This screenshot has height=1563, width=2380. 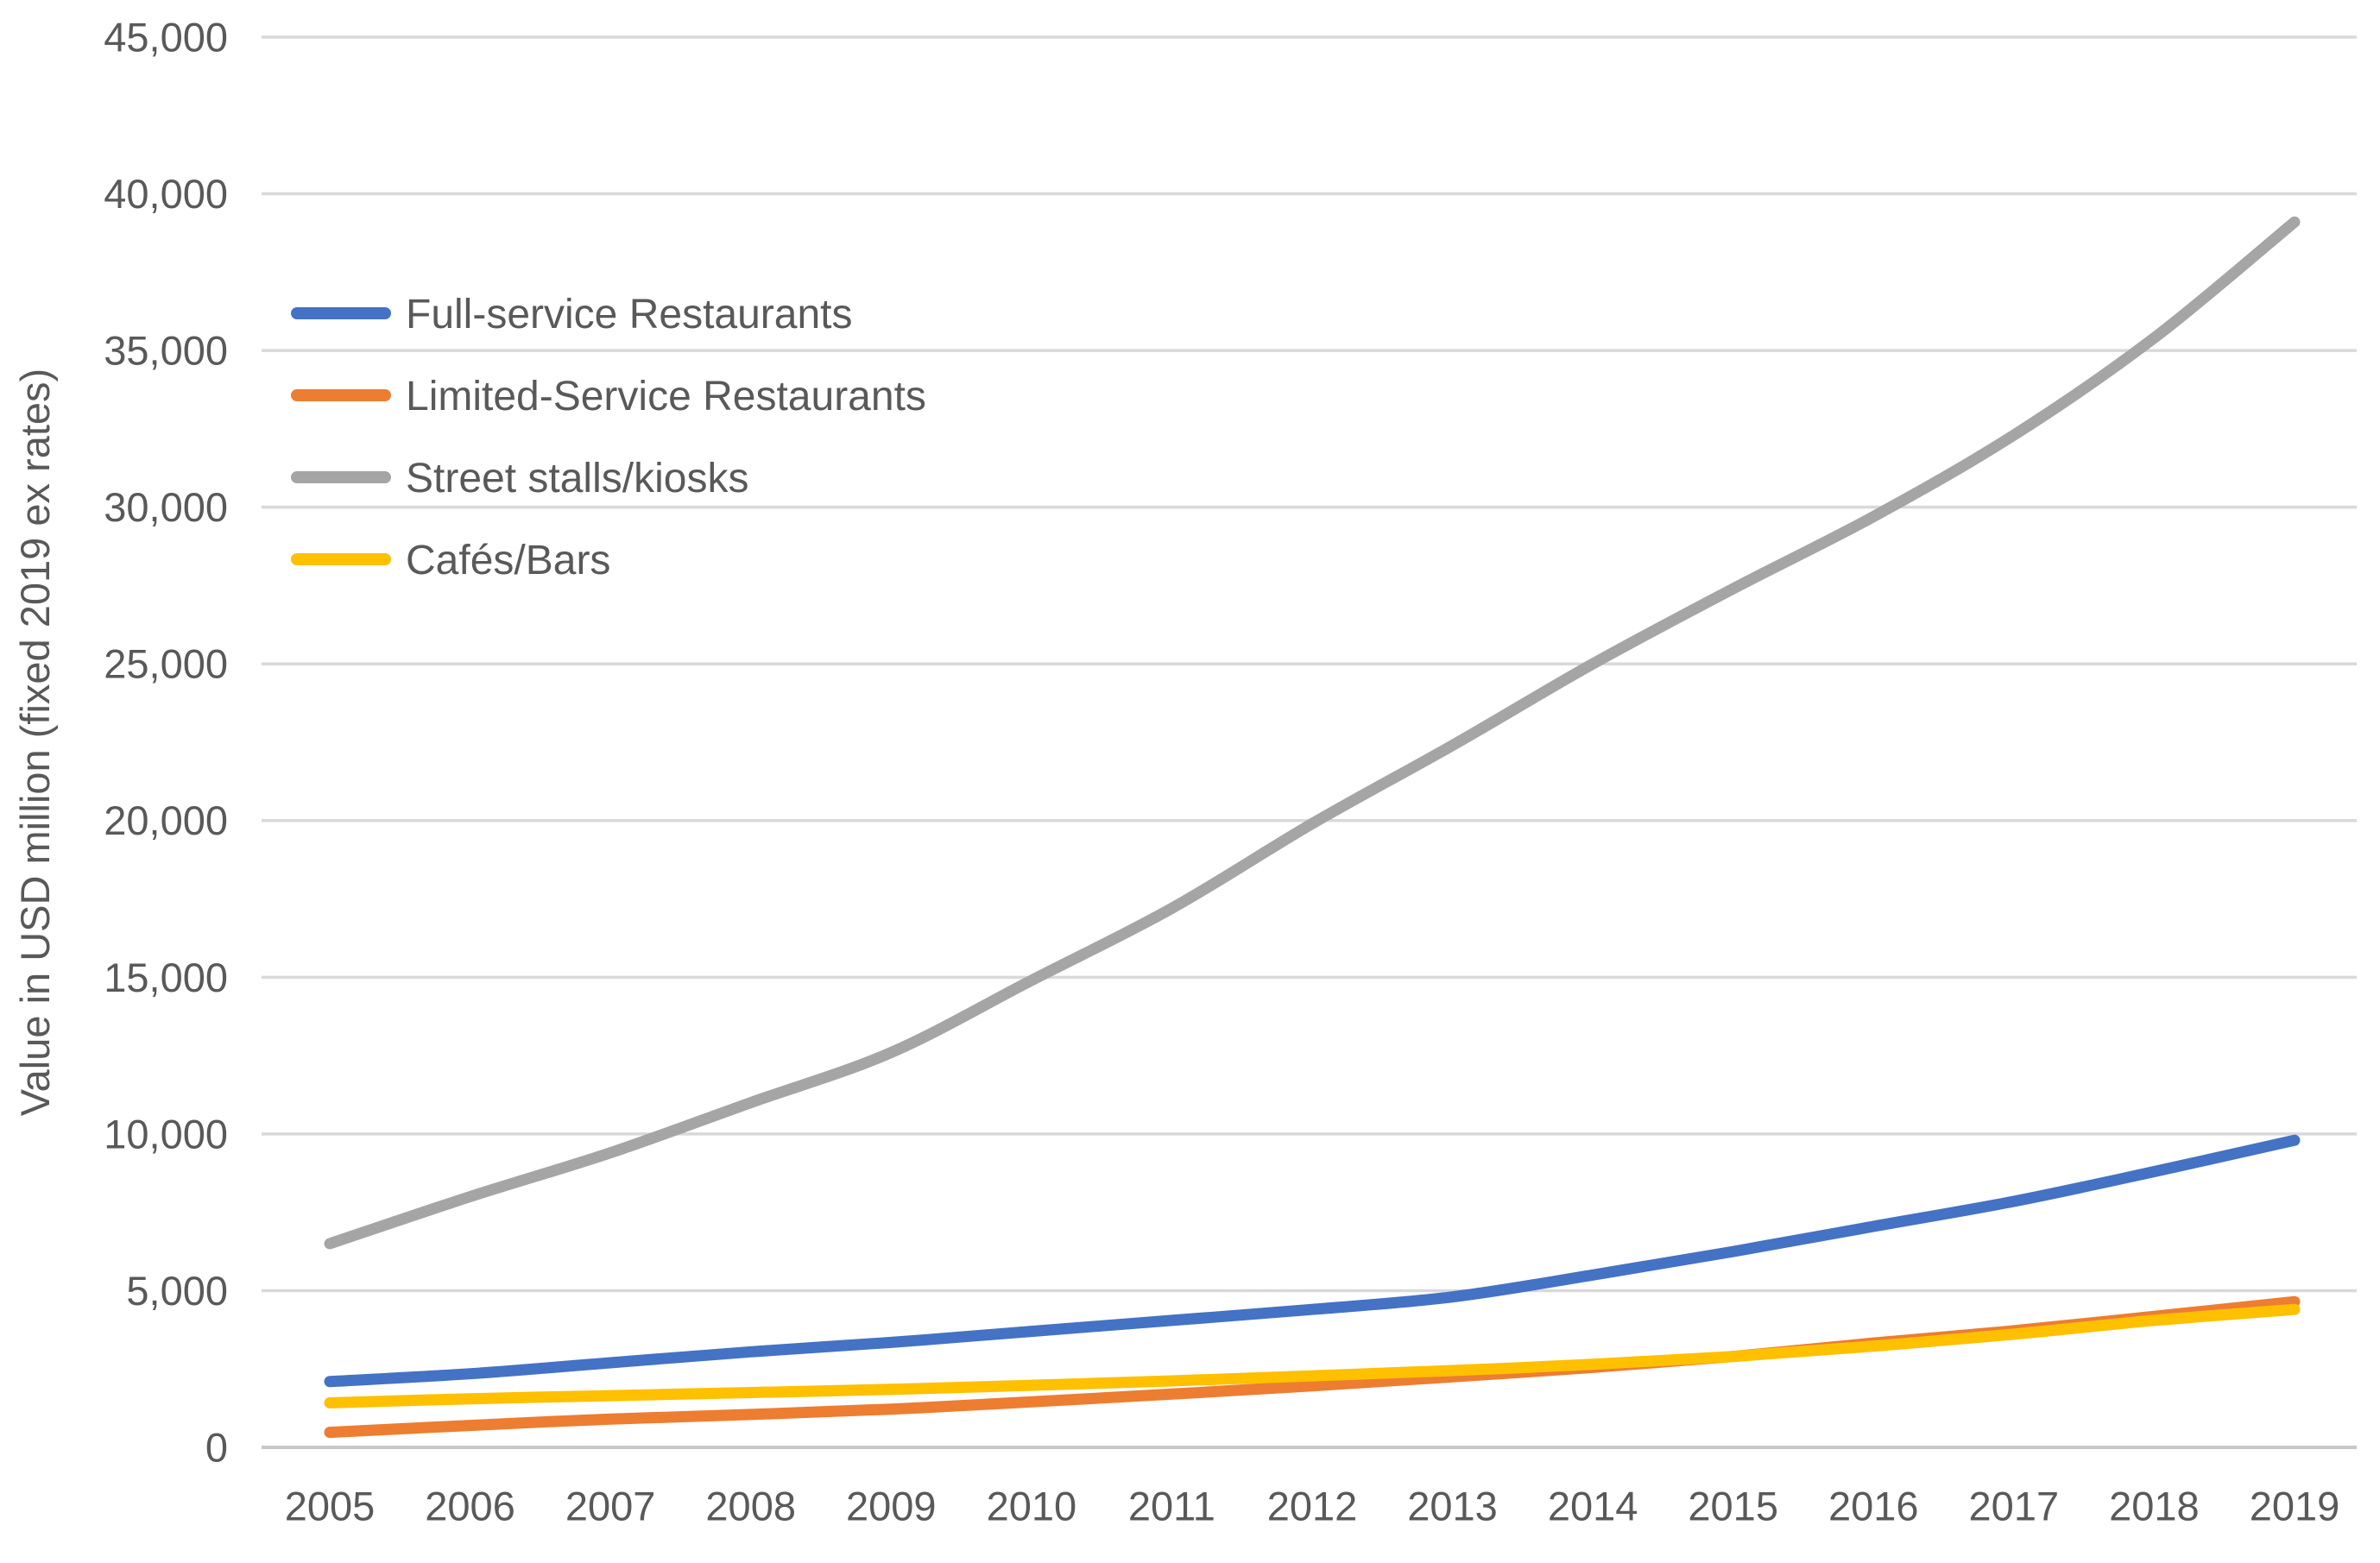 I want to click on xtick-label: 2011, so click(x=1171, y=1505).